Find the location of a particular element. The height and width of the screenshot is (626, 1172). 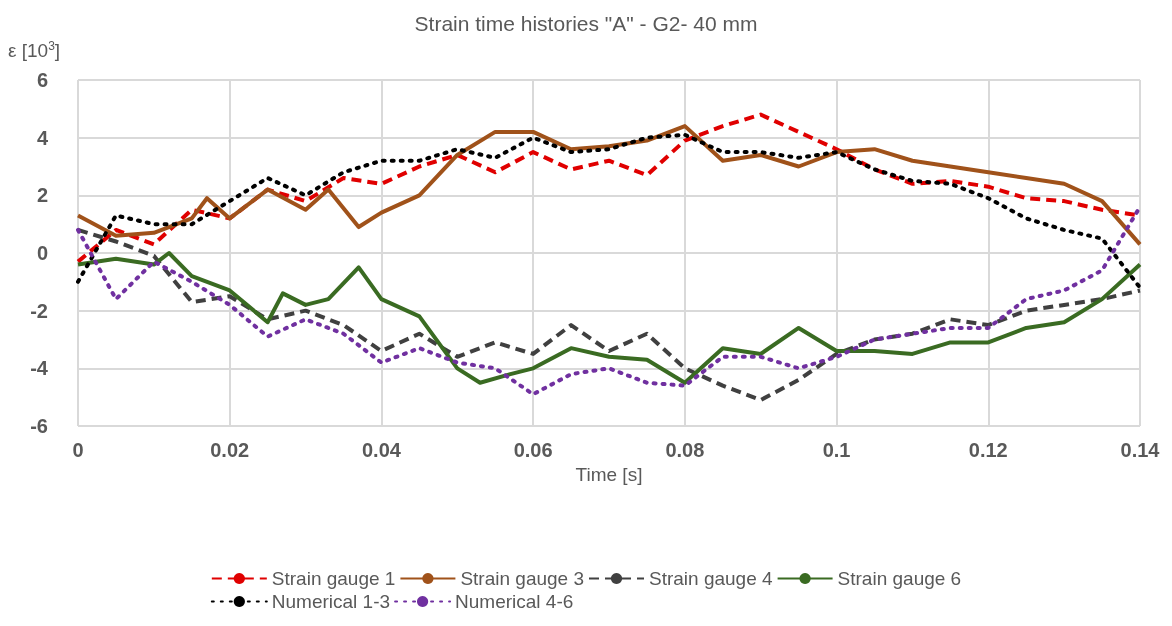

y-tick-label: -4 is located at coordinates (39, 368).